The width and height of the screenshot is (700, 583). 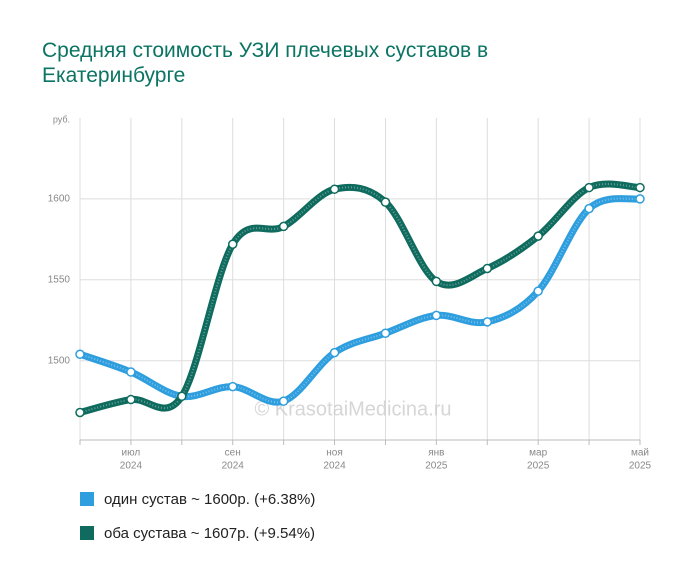 I want to click on y-tick-label: 1550, so click(x=59, y=279).